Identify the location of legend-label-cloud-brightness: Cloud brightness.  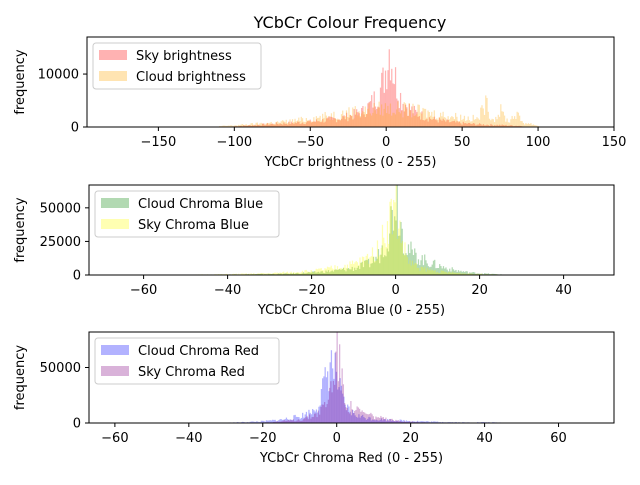
(191, 77).